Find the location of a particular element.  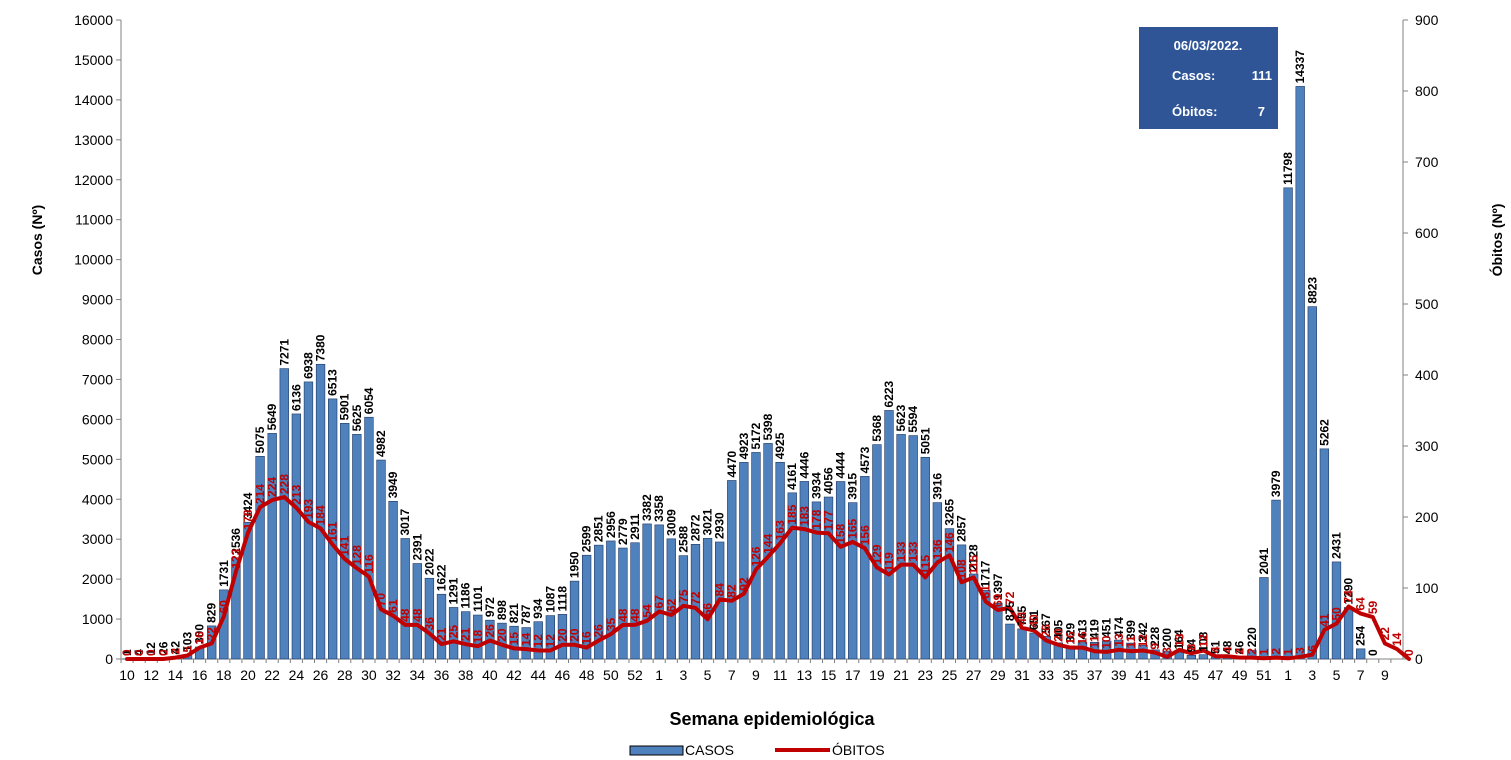

y2-axis-title: Óbitos (Nº) is located at coordinates (1496, 240).